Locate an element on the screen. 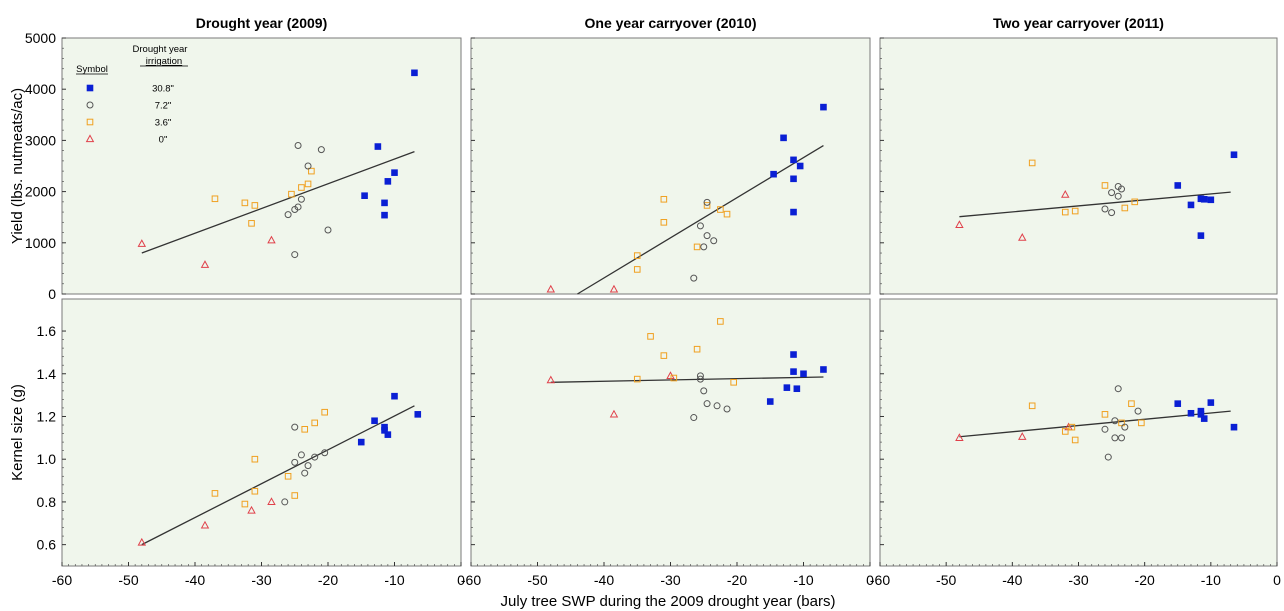 This screenshot has width=1284, height=611. legend-label: 30.8" is located at coordinates (163, 89).